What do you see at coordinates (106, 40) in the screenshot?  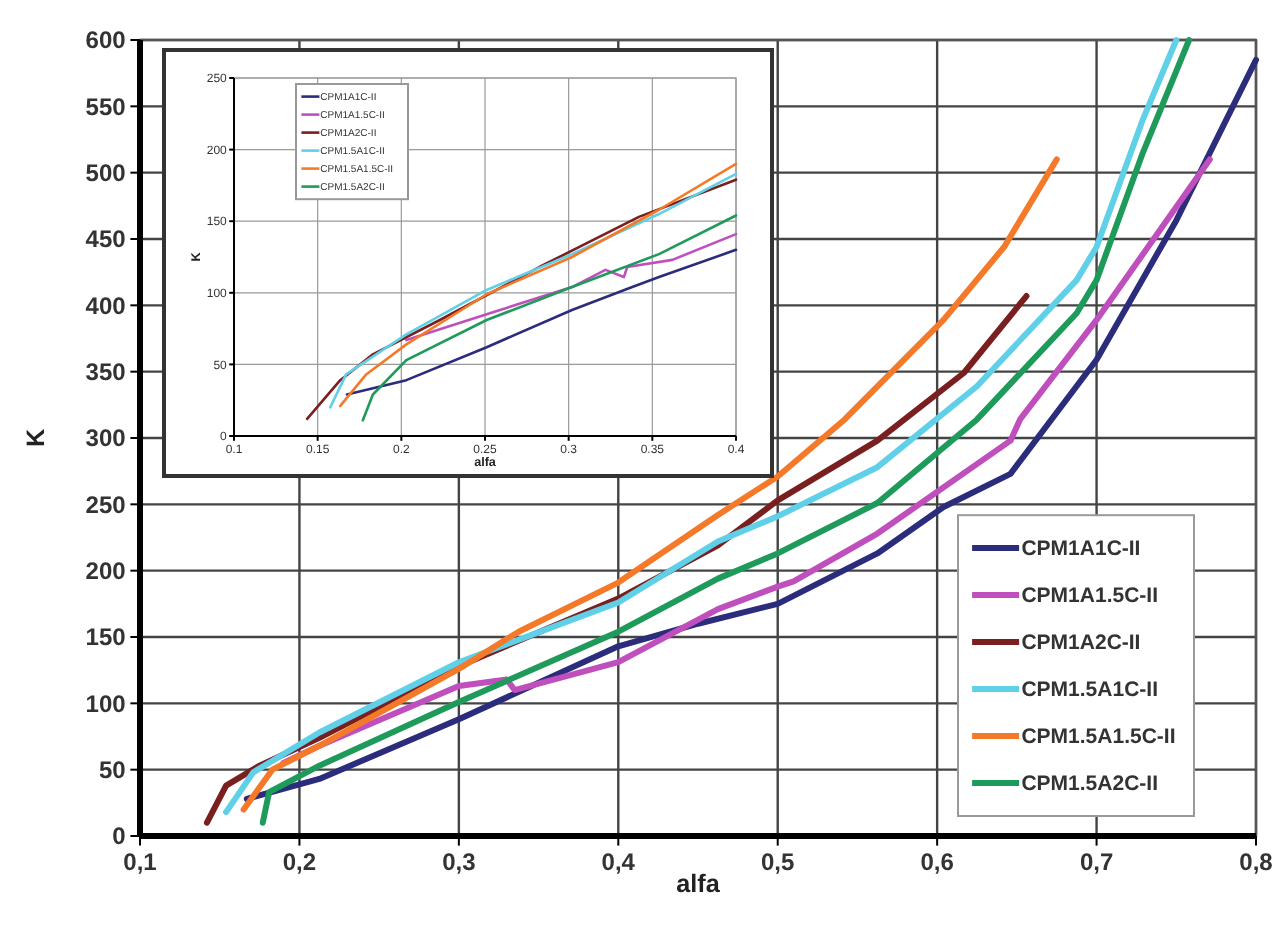 I see `y-tick-label: 600` at bounding box center [106, 40].